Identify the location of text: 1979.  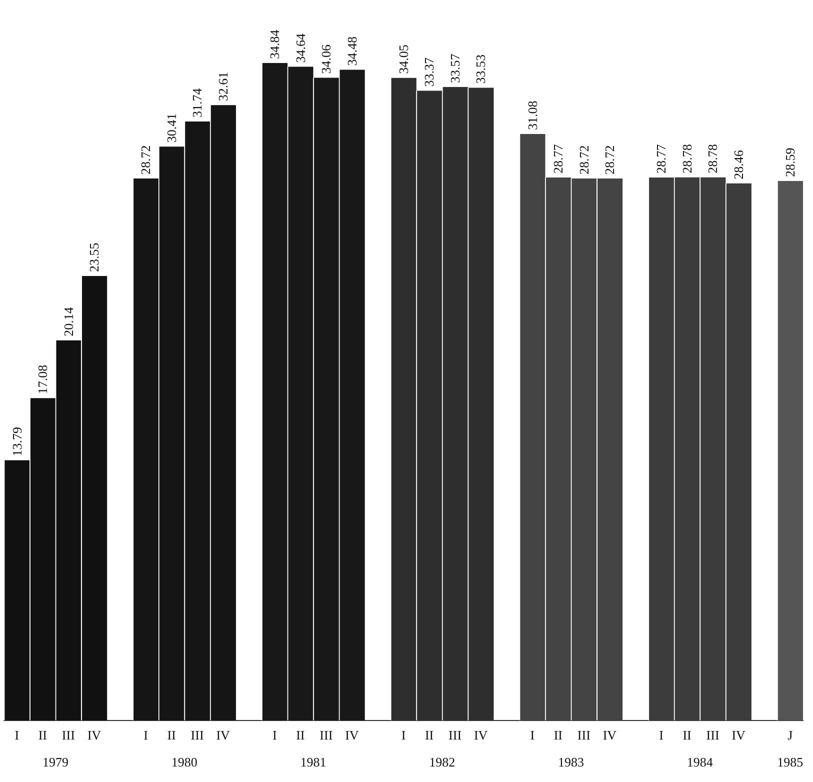
(55, 762).